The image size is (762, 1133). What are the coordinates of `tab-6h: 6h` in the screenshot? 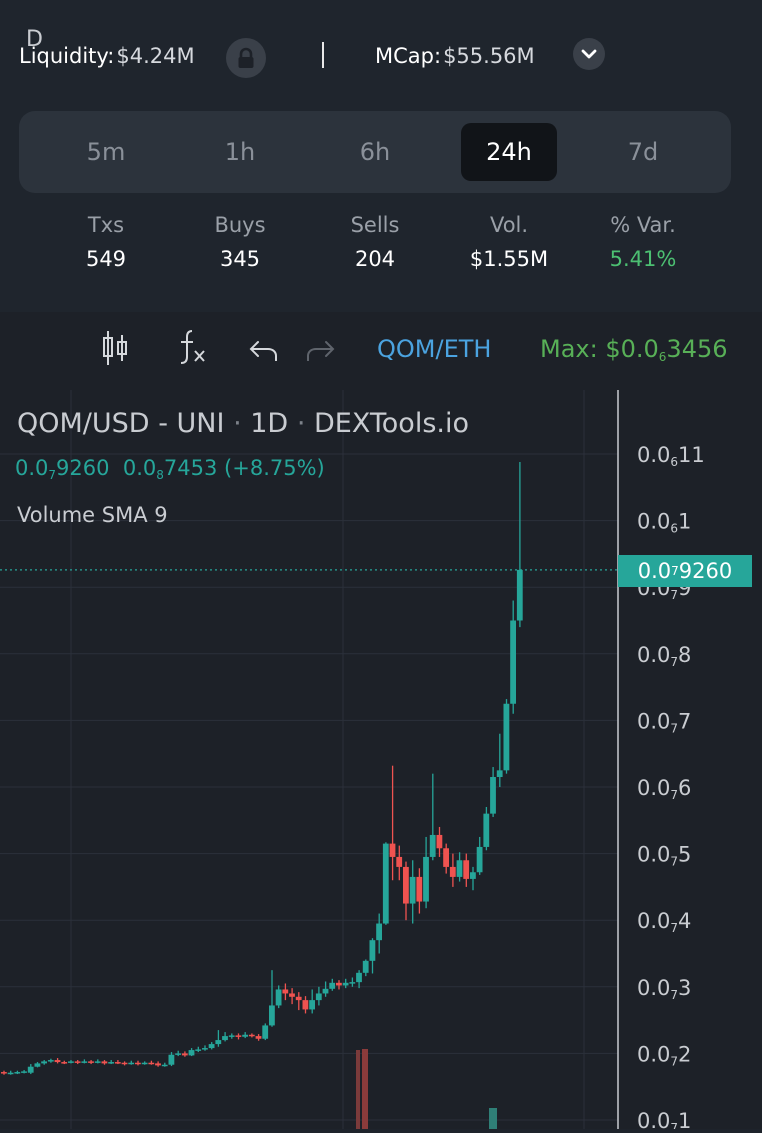 It's located at (375, 152).